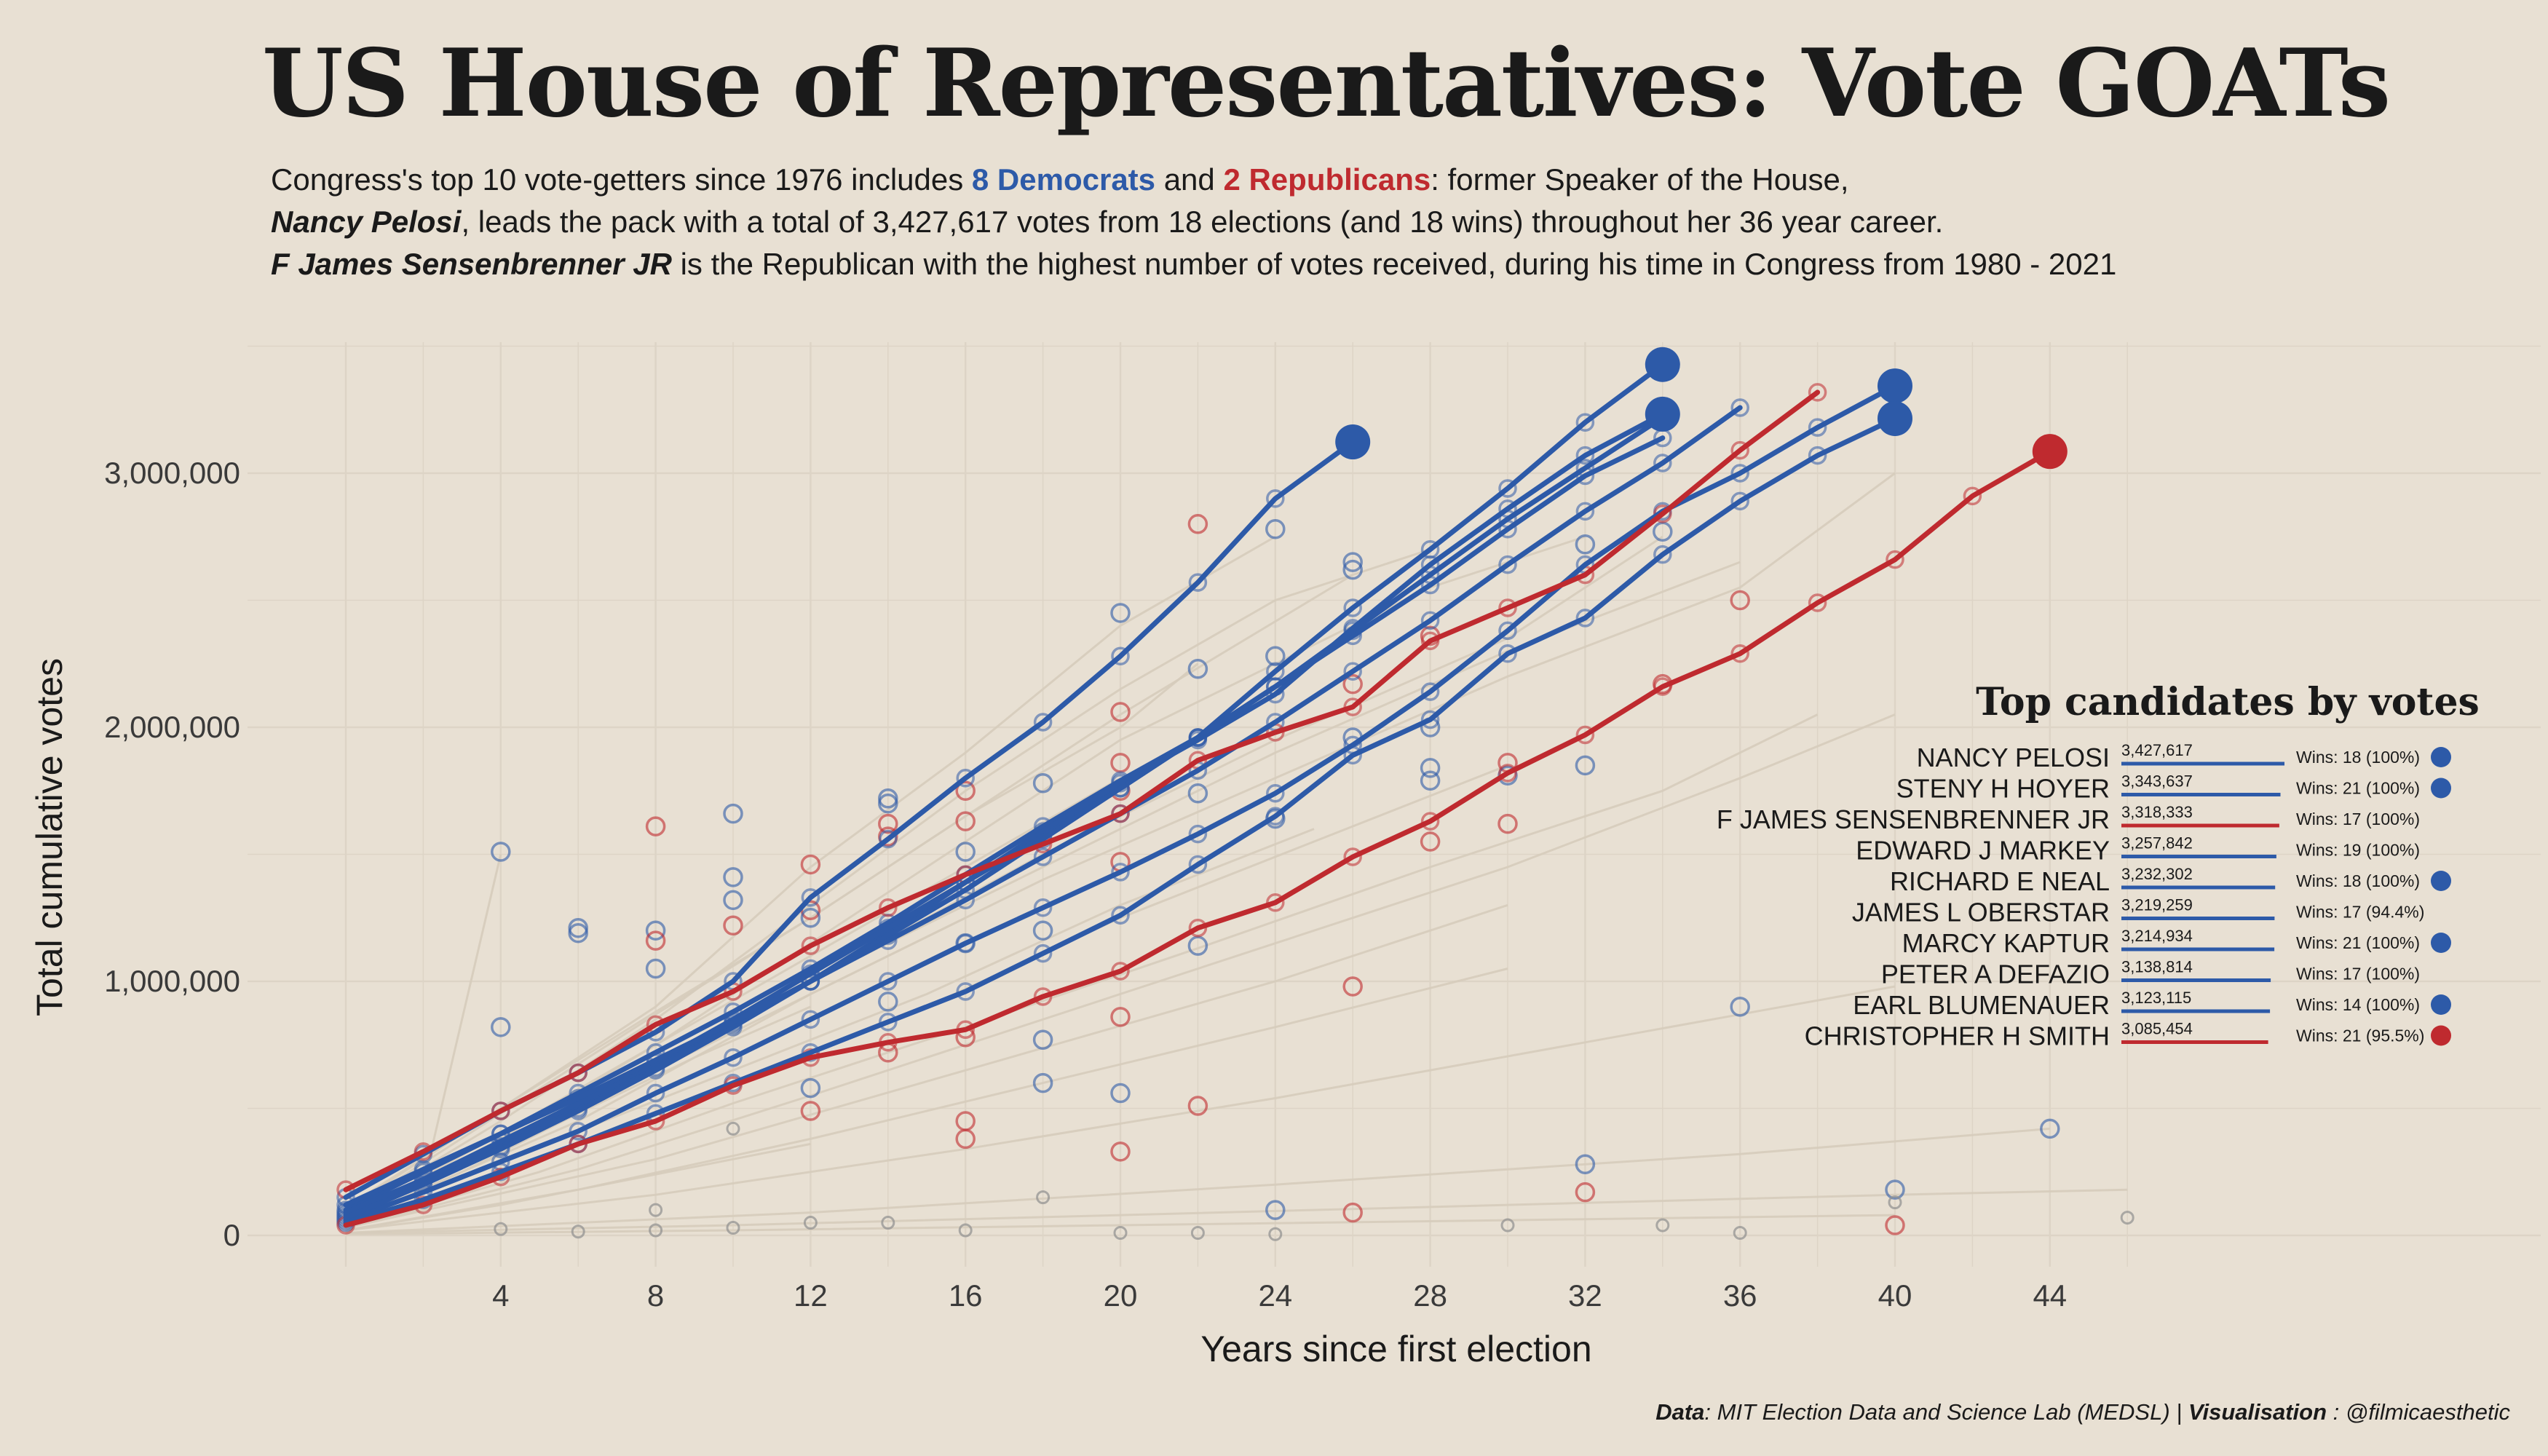  I want to click on democrat-count: 8 Democrats, so click(1063, 179).